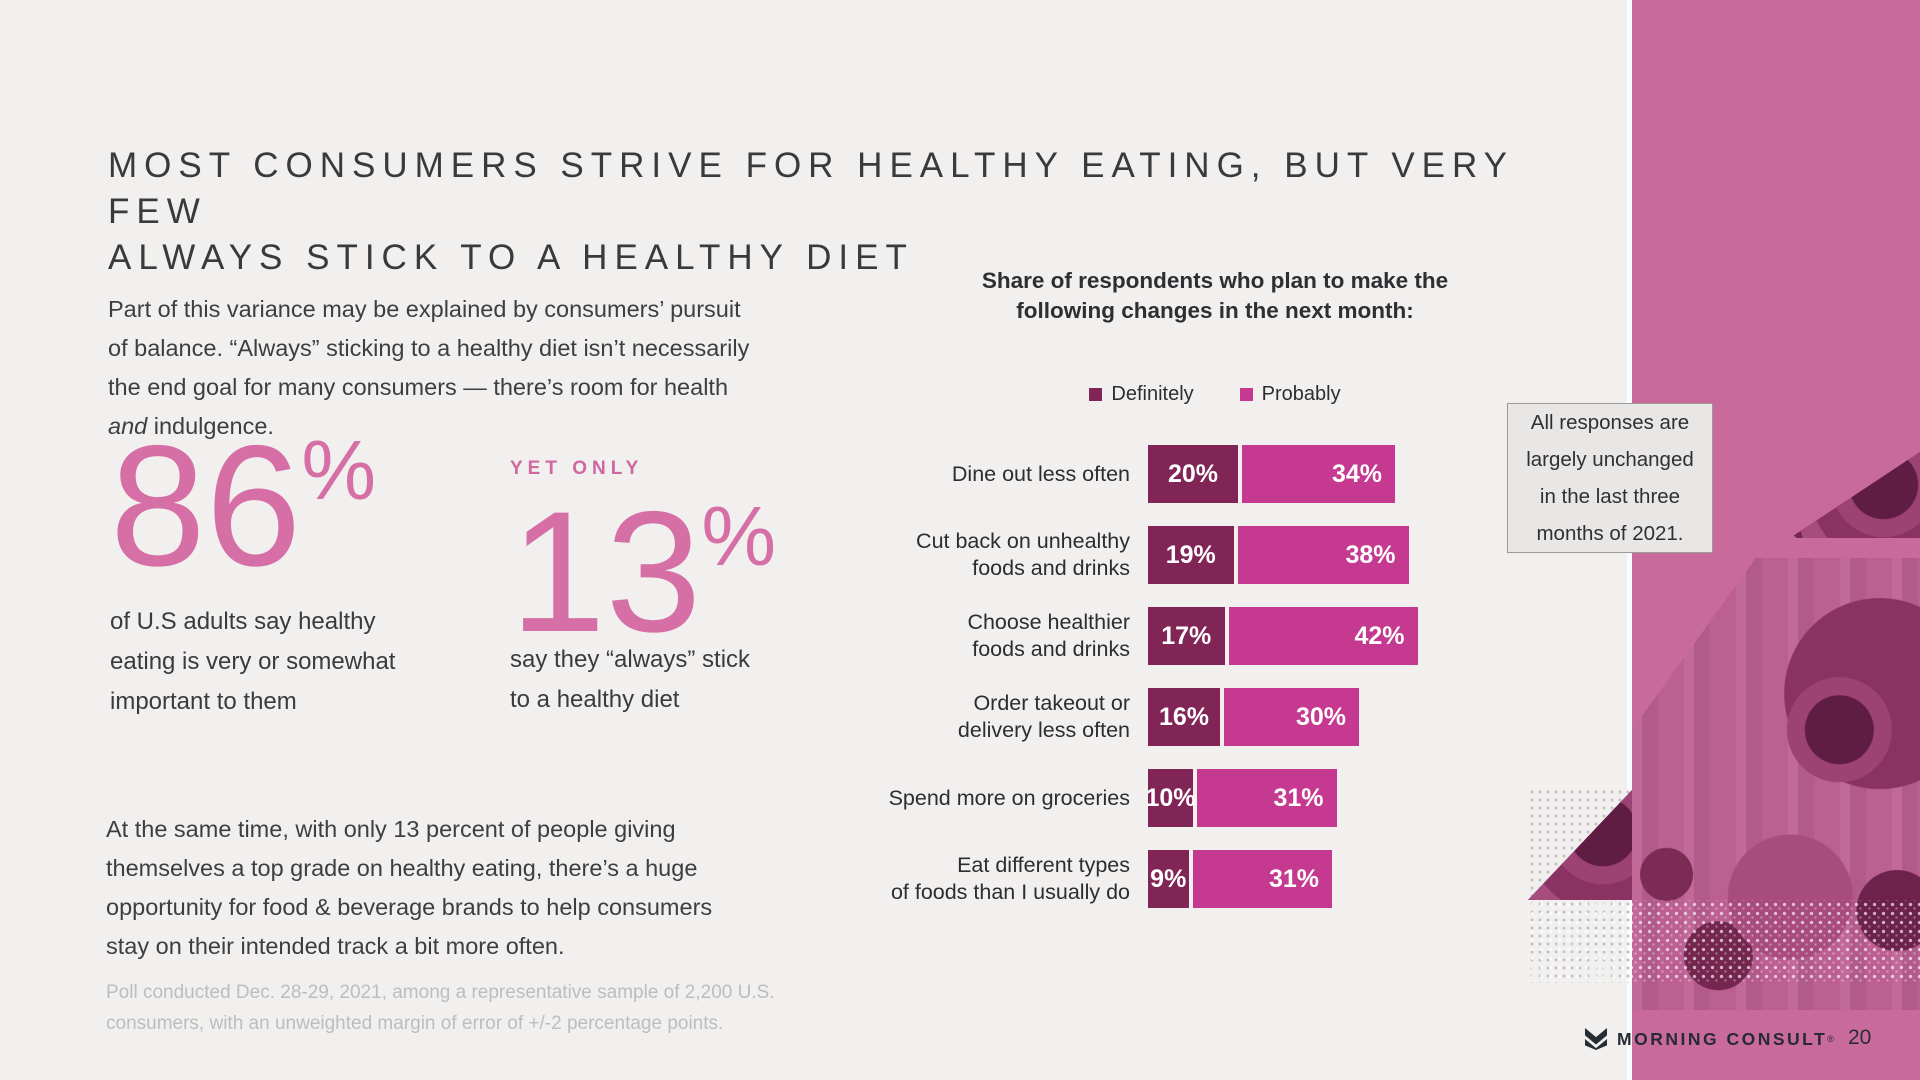 This screenshot has width=1920, height=1080. I want to click on bar-segments: 16% 30%, so click(1253, 717).